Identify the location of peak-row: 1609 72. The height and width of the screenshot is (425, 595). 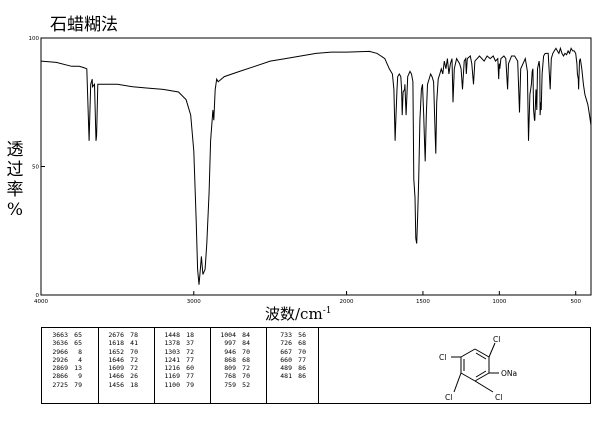
(120, 368).